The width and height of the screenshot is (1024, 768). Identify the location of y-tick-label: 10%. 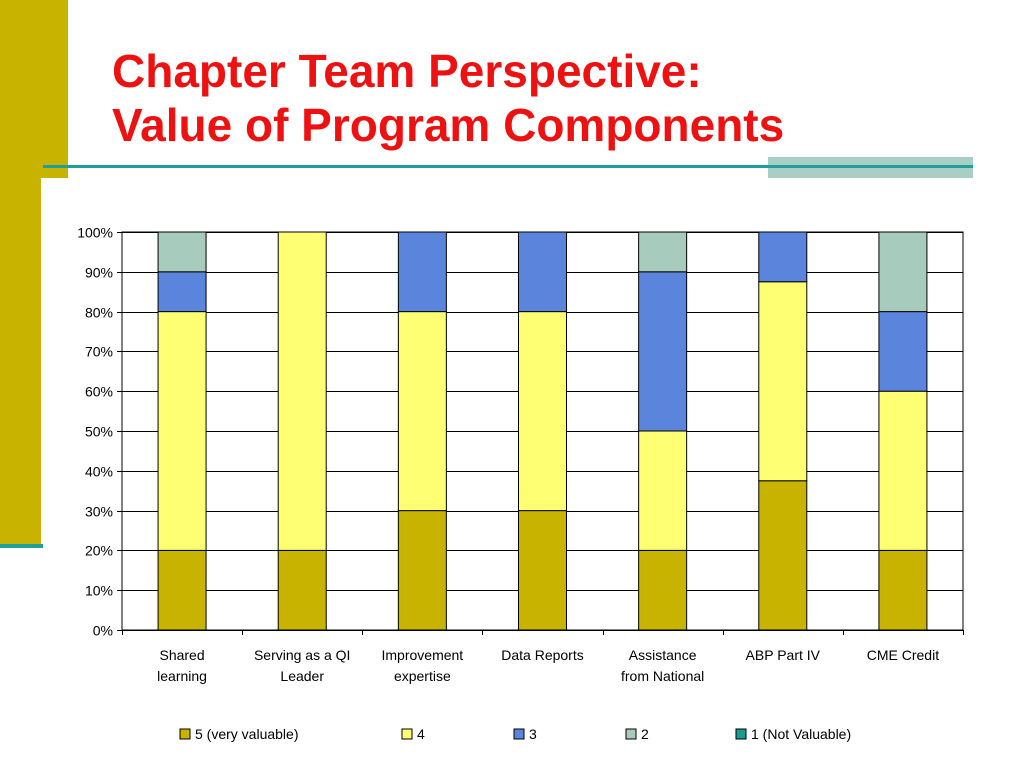
(99, 591).